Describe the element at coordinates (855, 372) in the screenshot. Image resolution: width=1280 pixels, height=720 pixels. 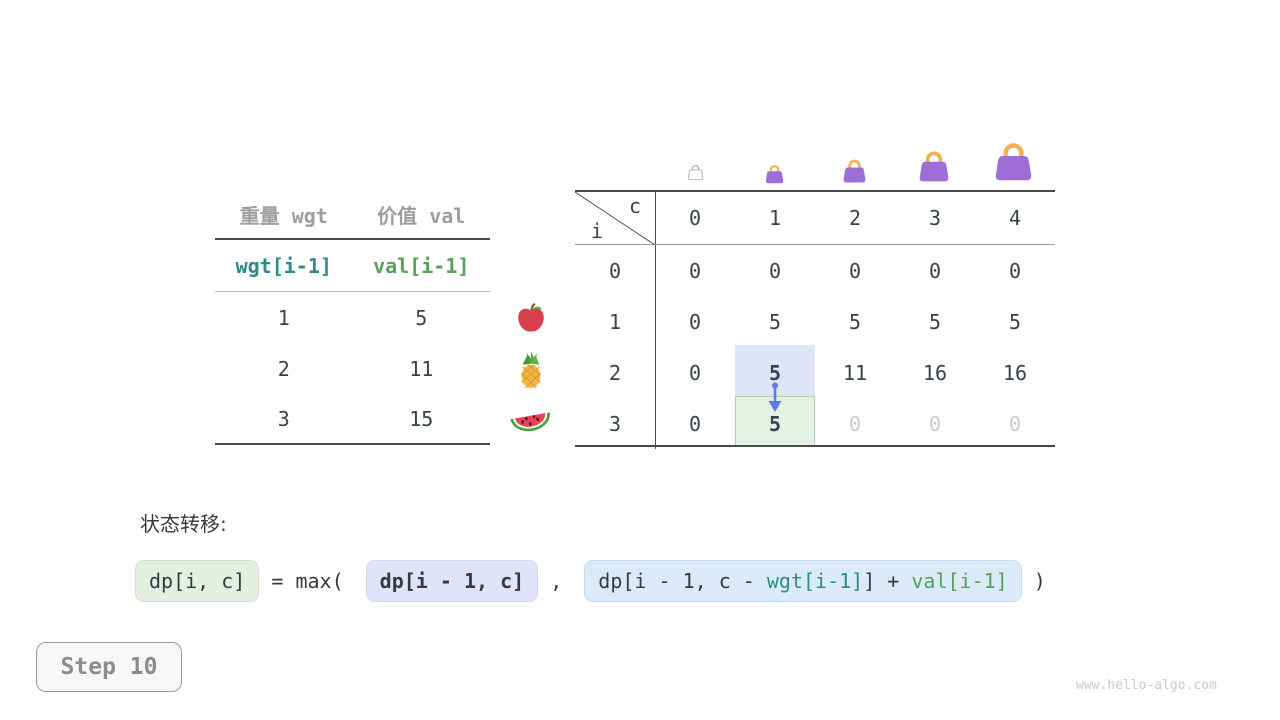
I see `dp-cell-2-2: 11` at that location.